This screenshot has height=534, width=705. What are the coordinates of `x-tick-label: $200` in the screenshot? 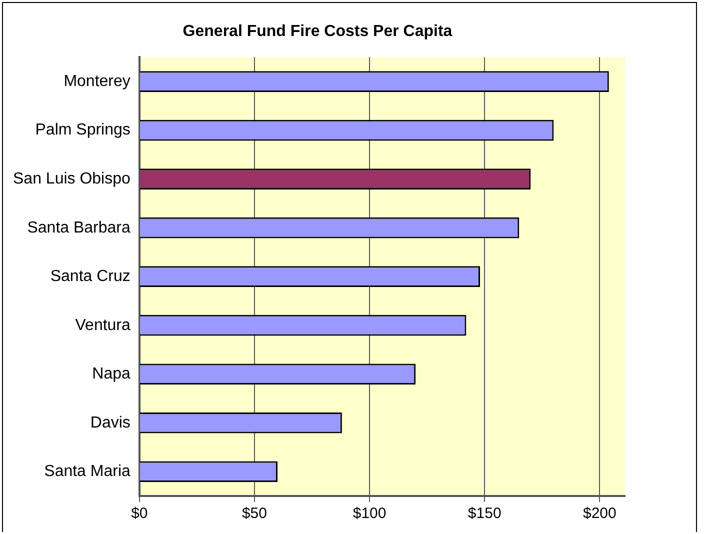 It's located at (599, 513).